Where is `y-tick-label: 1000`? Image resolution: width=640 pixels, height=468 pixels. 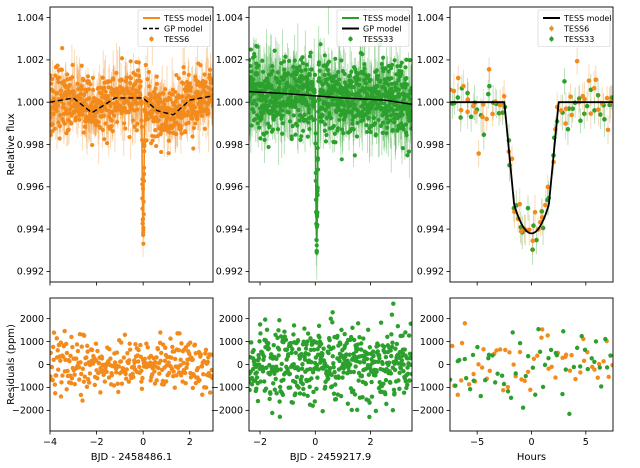 y-tick-label: 1000 is located at coordinates (32, 342).